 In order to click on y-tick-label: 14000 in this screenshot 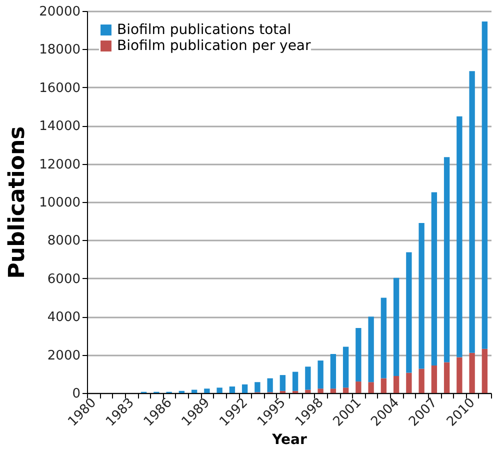, I will do `click(59, 126)`.